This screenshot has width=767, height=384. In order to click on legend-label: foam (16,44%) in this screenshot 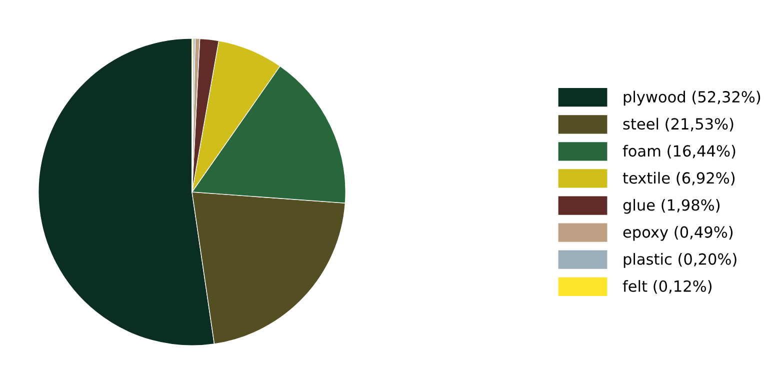, I will do `click(679, 151)`.